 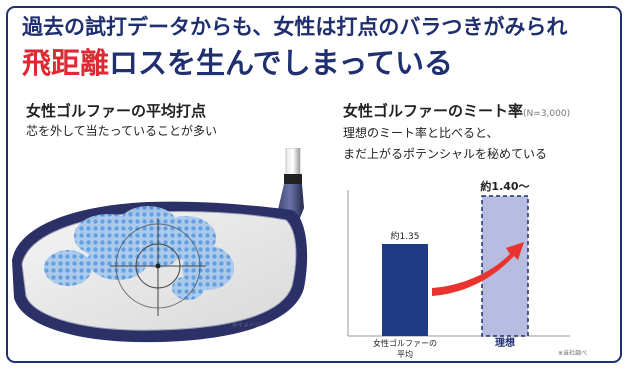 I want to click on data-label-average: 約1.35, so click(x=404, y=236).